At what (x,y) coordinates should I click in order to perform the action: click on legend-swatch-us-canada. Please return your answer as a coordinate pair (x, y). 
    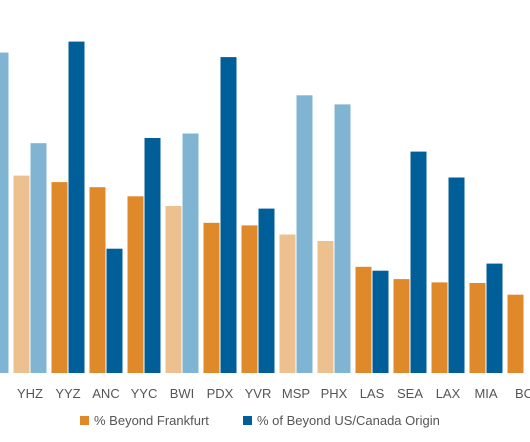
    Looking at the image, I should click on (247, 420).